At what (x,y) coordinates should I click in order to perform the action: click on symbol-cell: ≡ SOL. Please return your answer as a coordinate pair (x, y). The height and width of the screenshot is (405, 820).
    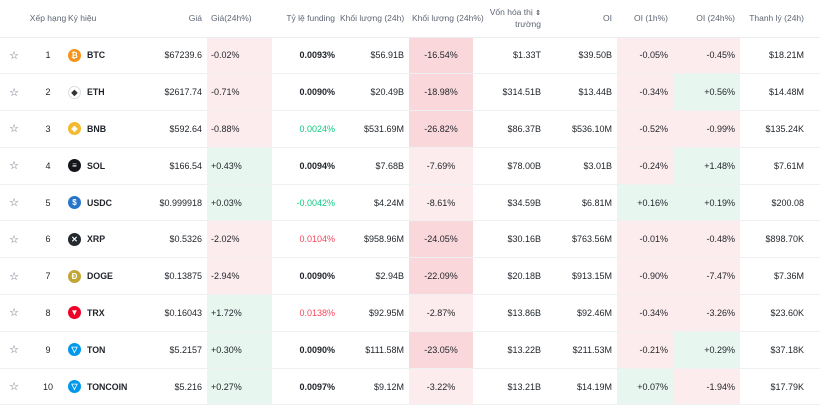
    Looking at the image, I should click on (103, 165).